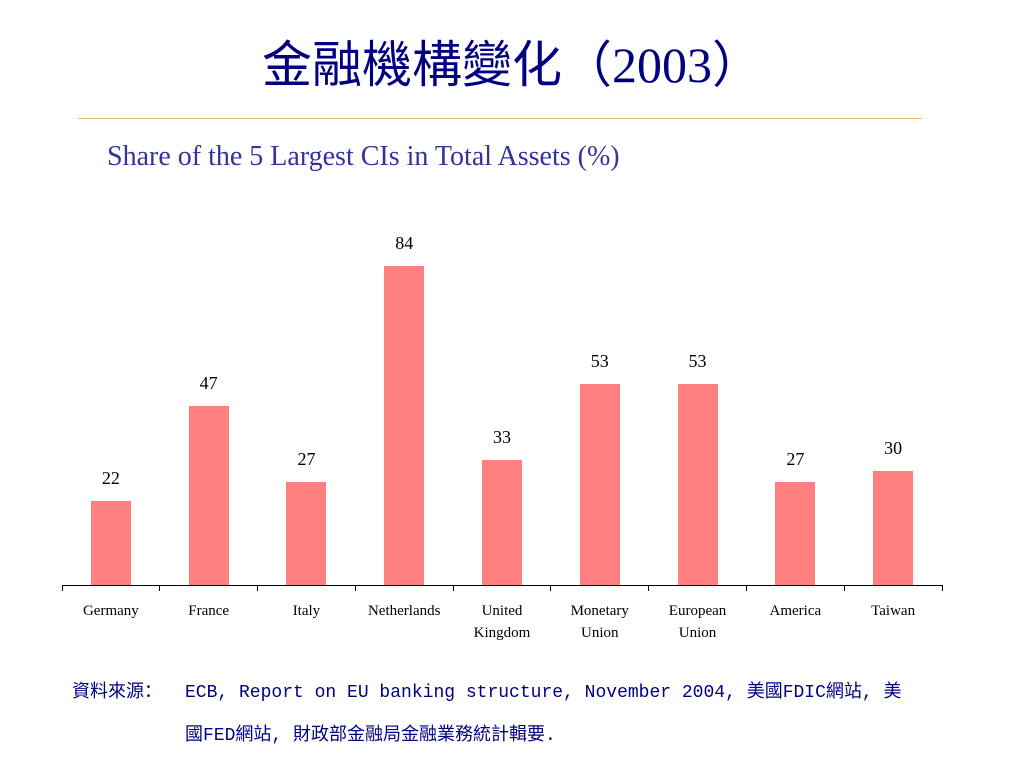  What do you see at coordinates (502, 522) in the screenshot?
I see `bar-united-kingdom` at bounding box center [502, 522].